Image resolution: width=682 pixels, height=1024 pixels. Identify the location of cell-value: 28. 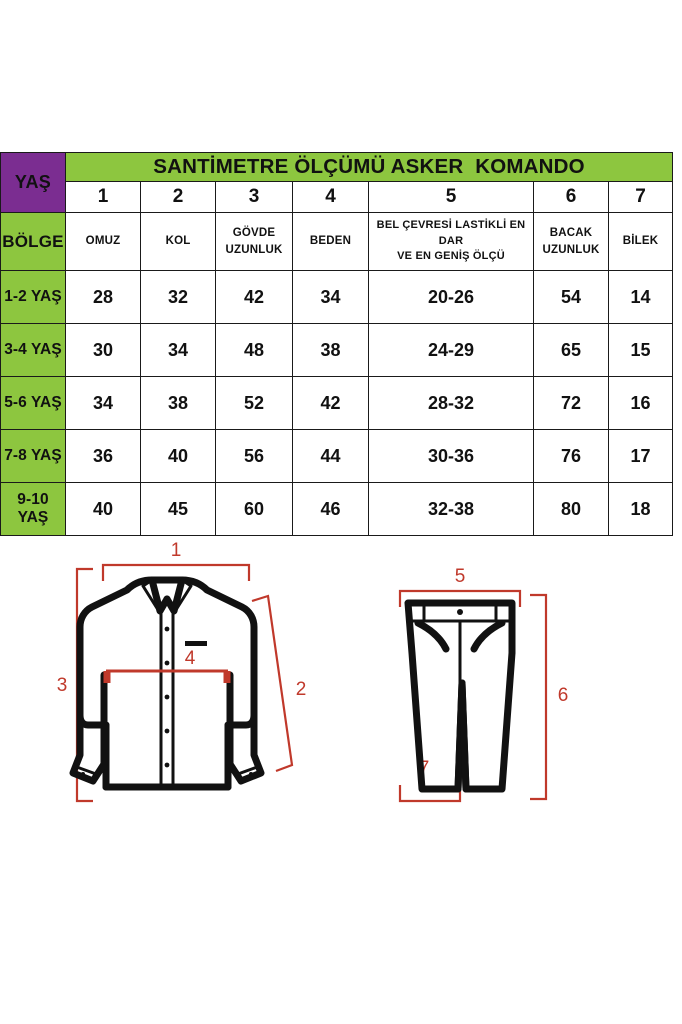
(103, 297).